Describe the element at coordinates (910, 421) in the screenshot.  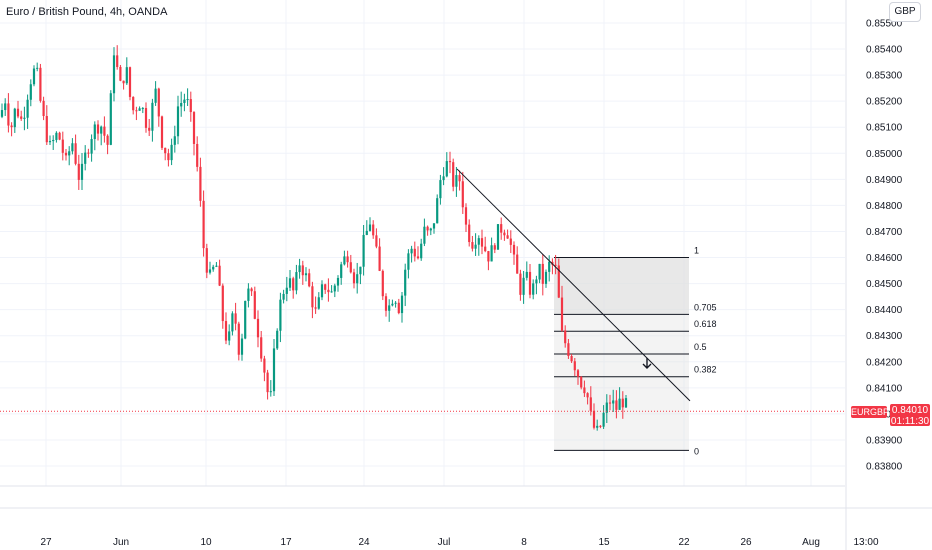
I see `bar-countdown: 01:11:30` at that location.